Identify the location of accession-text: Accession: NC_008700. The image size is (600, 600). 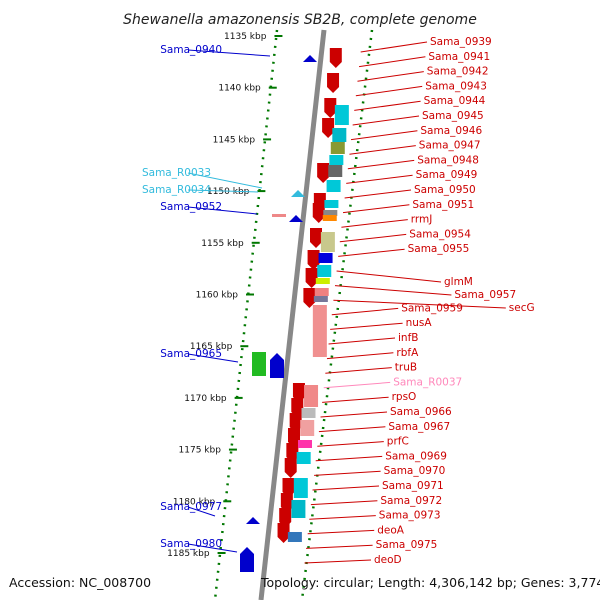
(80, 582).